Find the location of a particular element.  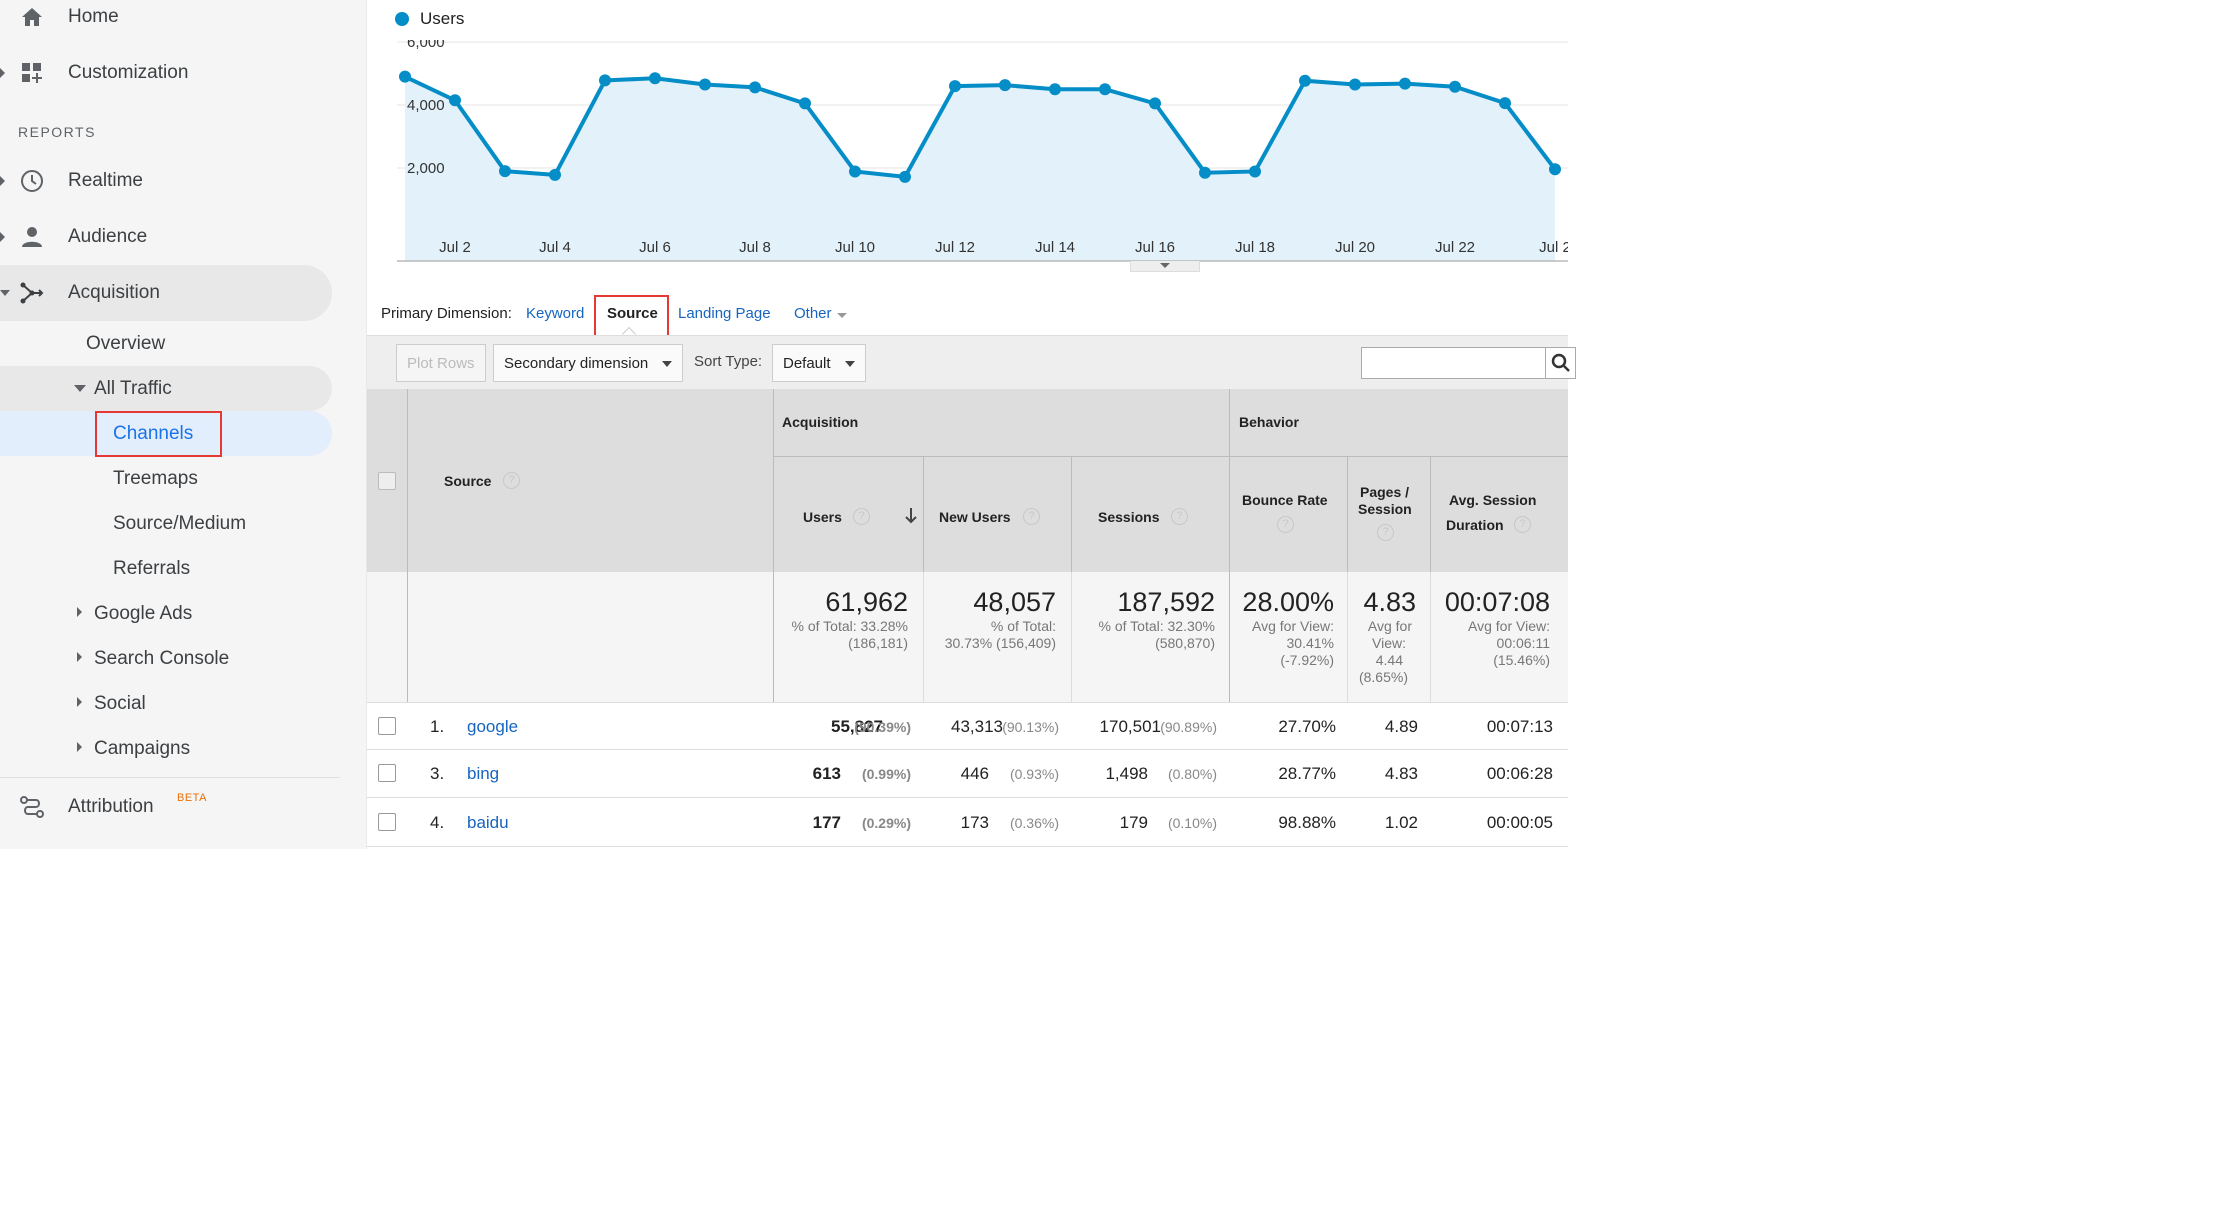

avg-duration-header-line2: Duration is located at coordinates (1475, 525).